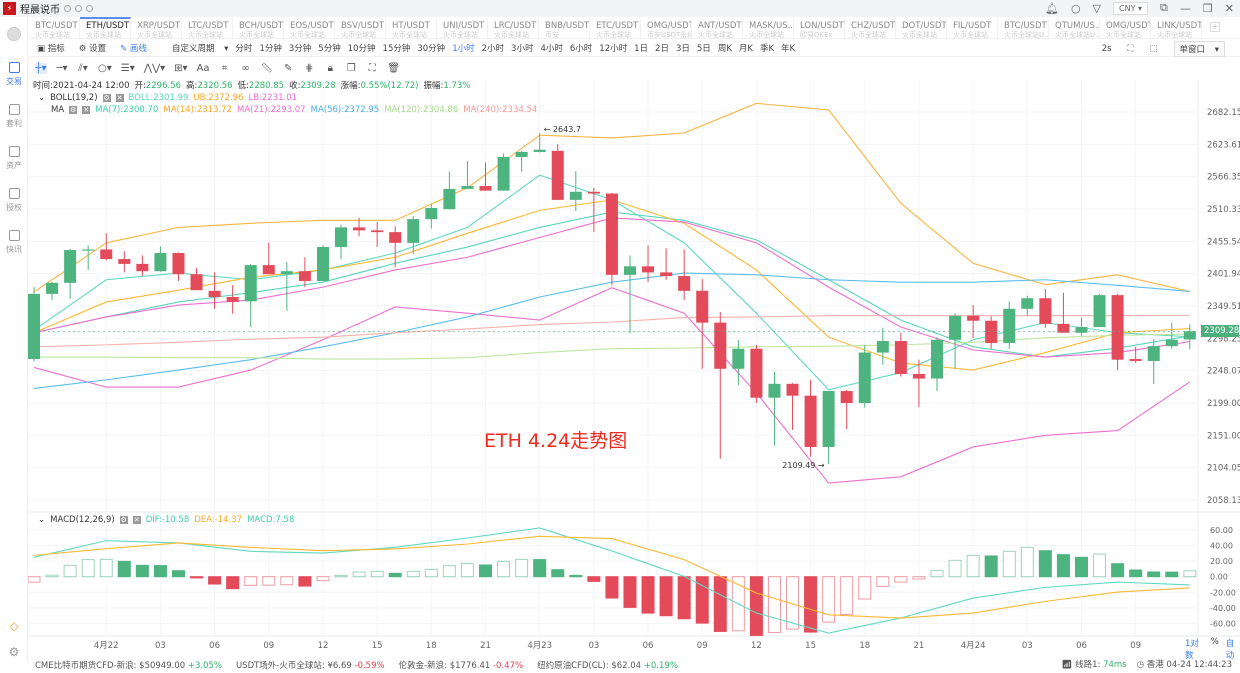 This screenshot has width=1240, height=673. I want to click on copy-icon: ❐, so click(351, 68).